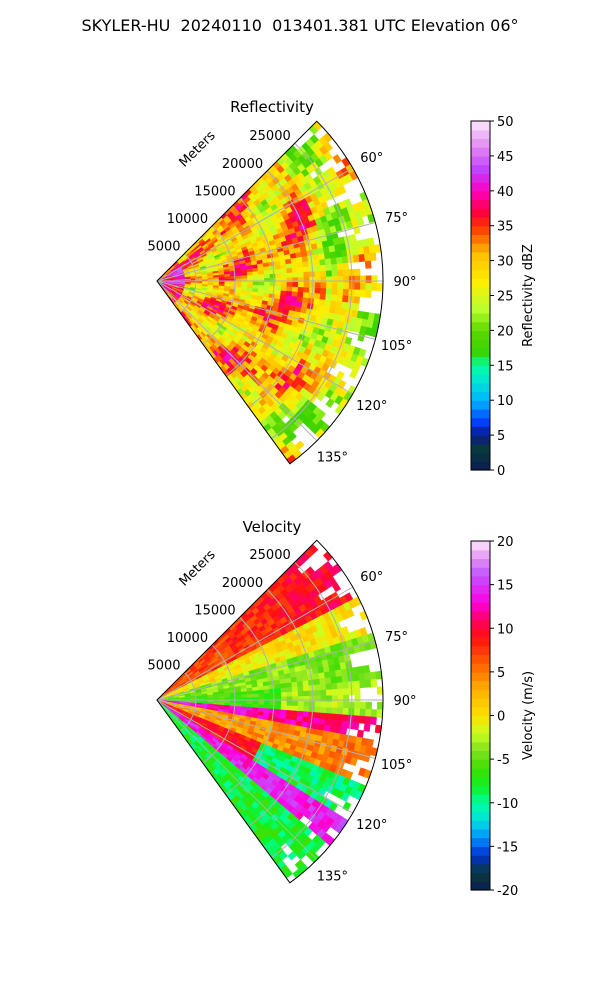 Image resolution: width=600 pixels, height=1000 pixels. I want to click on grid-ring, so click(188, 283).